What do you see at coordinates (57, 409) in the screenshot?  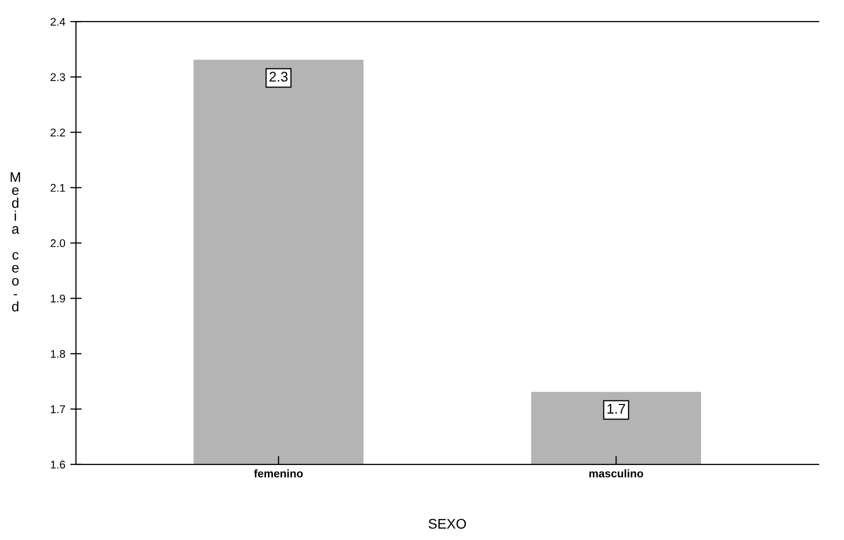 I see `y-tick-label: 1.7` at bounding box center [57, 409].